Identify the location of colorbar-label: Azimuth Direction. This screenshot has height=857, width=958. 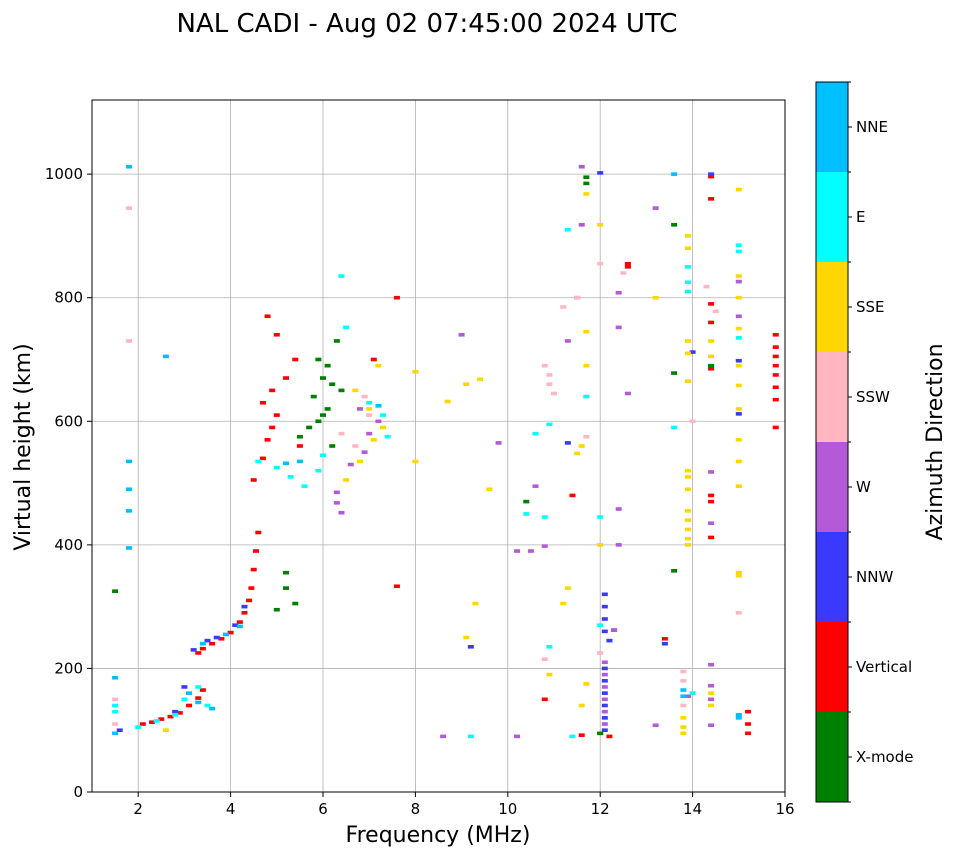
(935, 441).